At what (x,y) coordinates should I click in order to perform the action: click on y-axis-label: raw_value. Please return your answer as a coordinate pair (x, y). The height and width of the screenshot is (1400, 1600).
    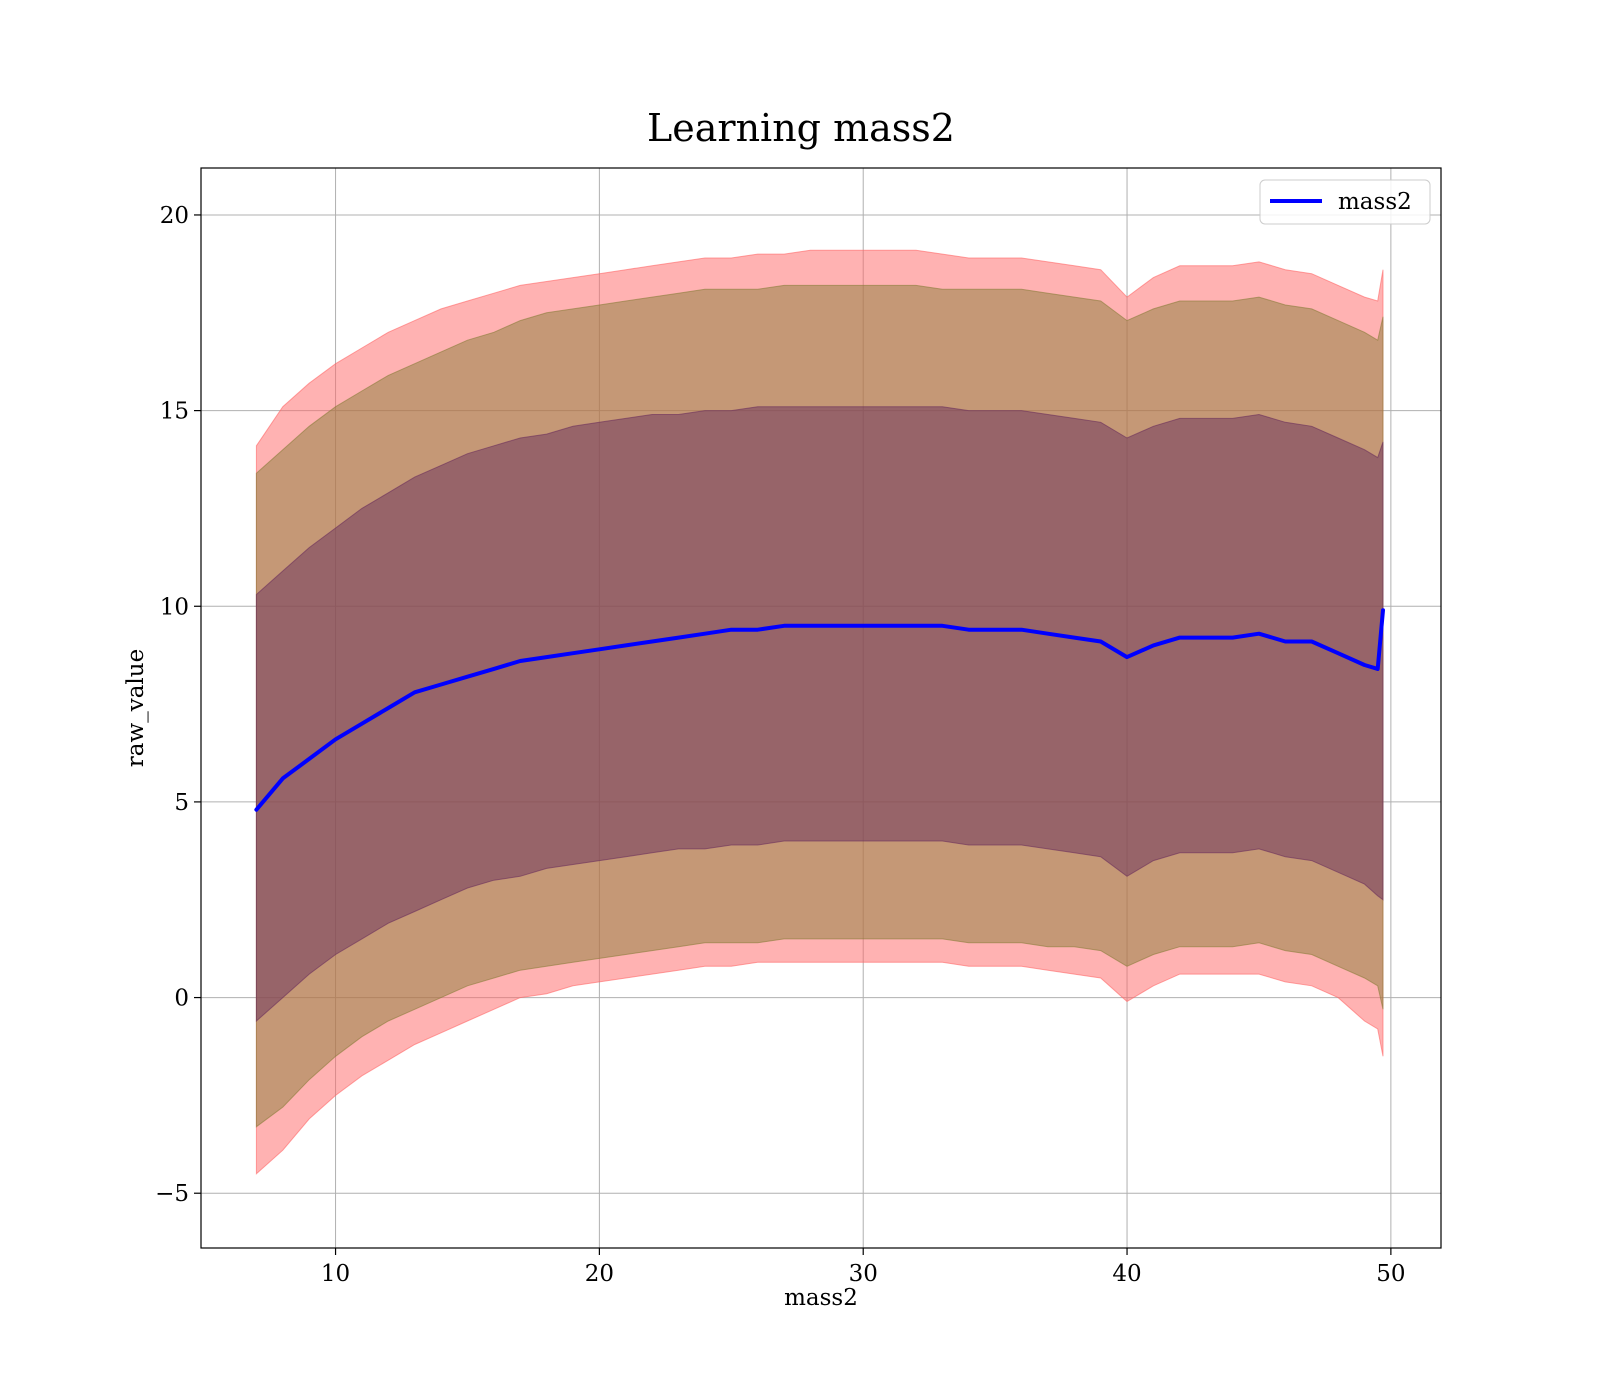
    Looking at the image, I should click on (136, 708).